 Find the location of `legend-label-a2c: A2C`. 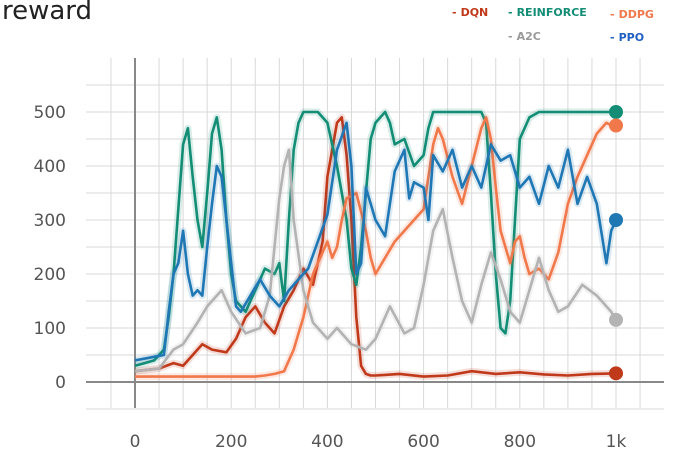

legend-label-a2c: A2C is located at coordinates (528, 36).